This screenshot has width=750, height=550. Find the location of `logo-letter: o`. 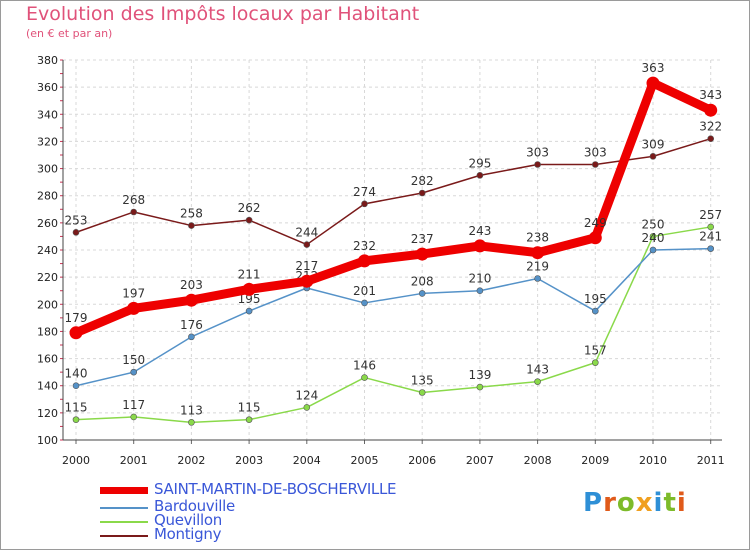

logo-letter: o is located at coordinates (626, 503).